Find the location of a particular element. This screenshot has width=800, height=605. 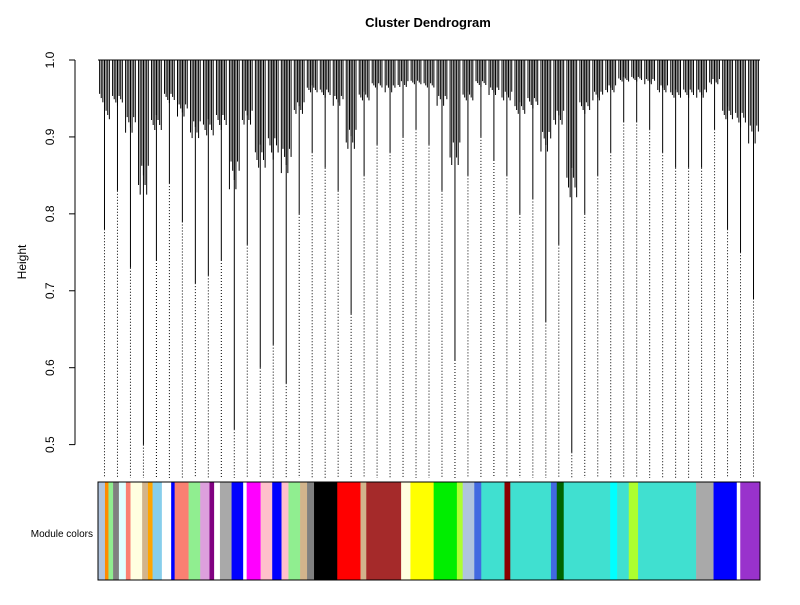

y-tick-label: 0.6 is located at coordinates (50, 367).